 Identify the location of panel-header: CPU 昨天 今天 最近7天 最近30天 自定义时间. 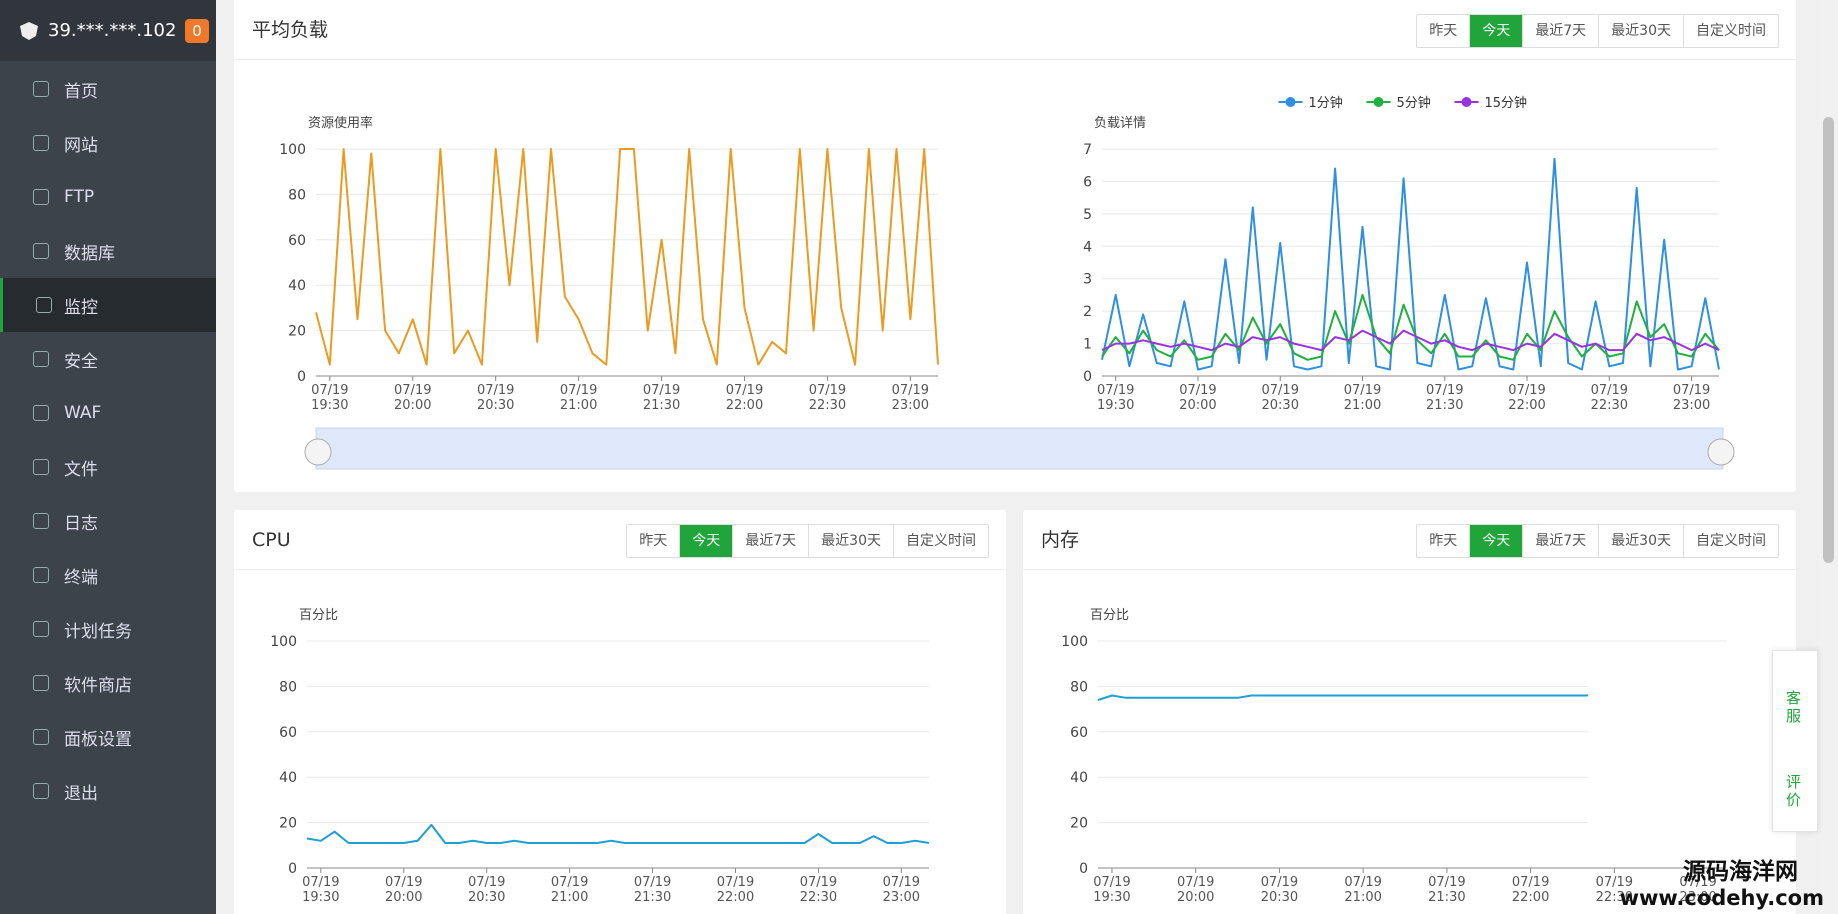
(620, 540).